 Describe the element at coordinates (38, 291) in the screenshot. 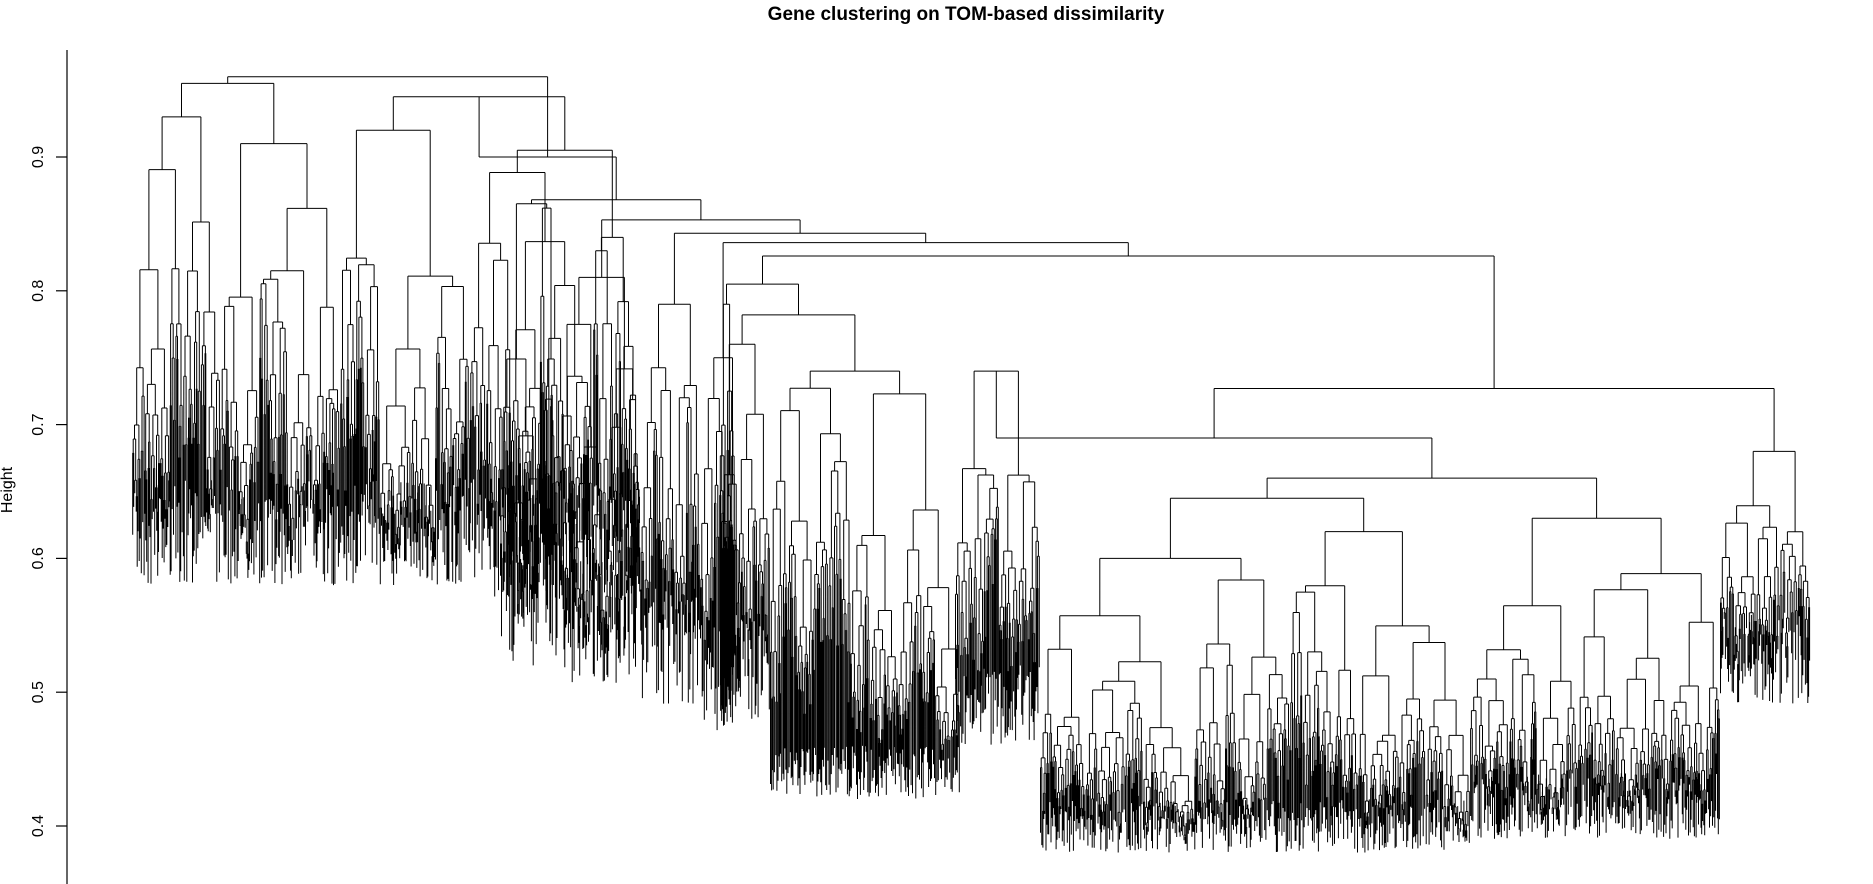

I see `y-tick-label: 0.8` at that location.